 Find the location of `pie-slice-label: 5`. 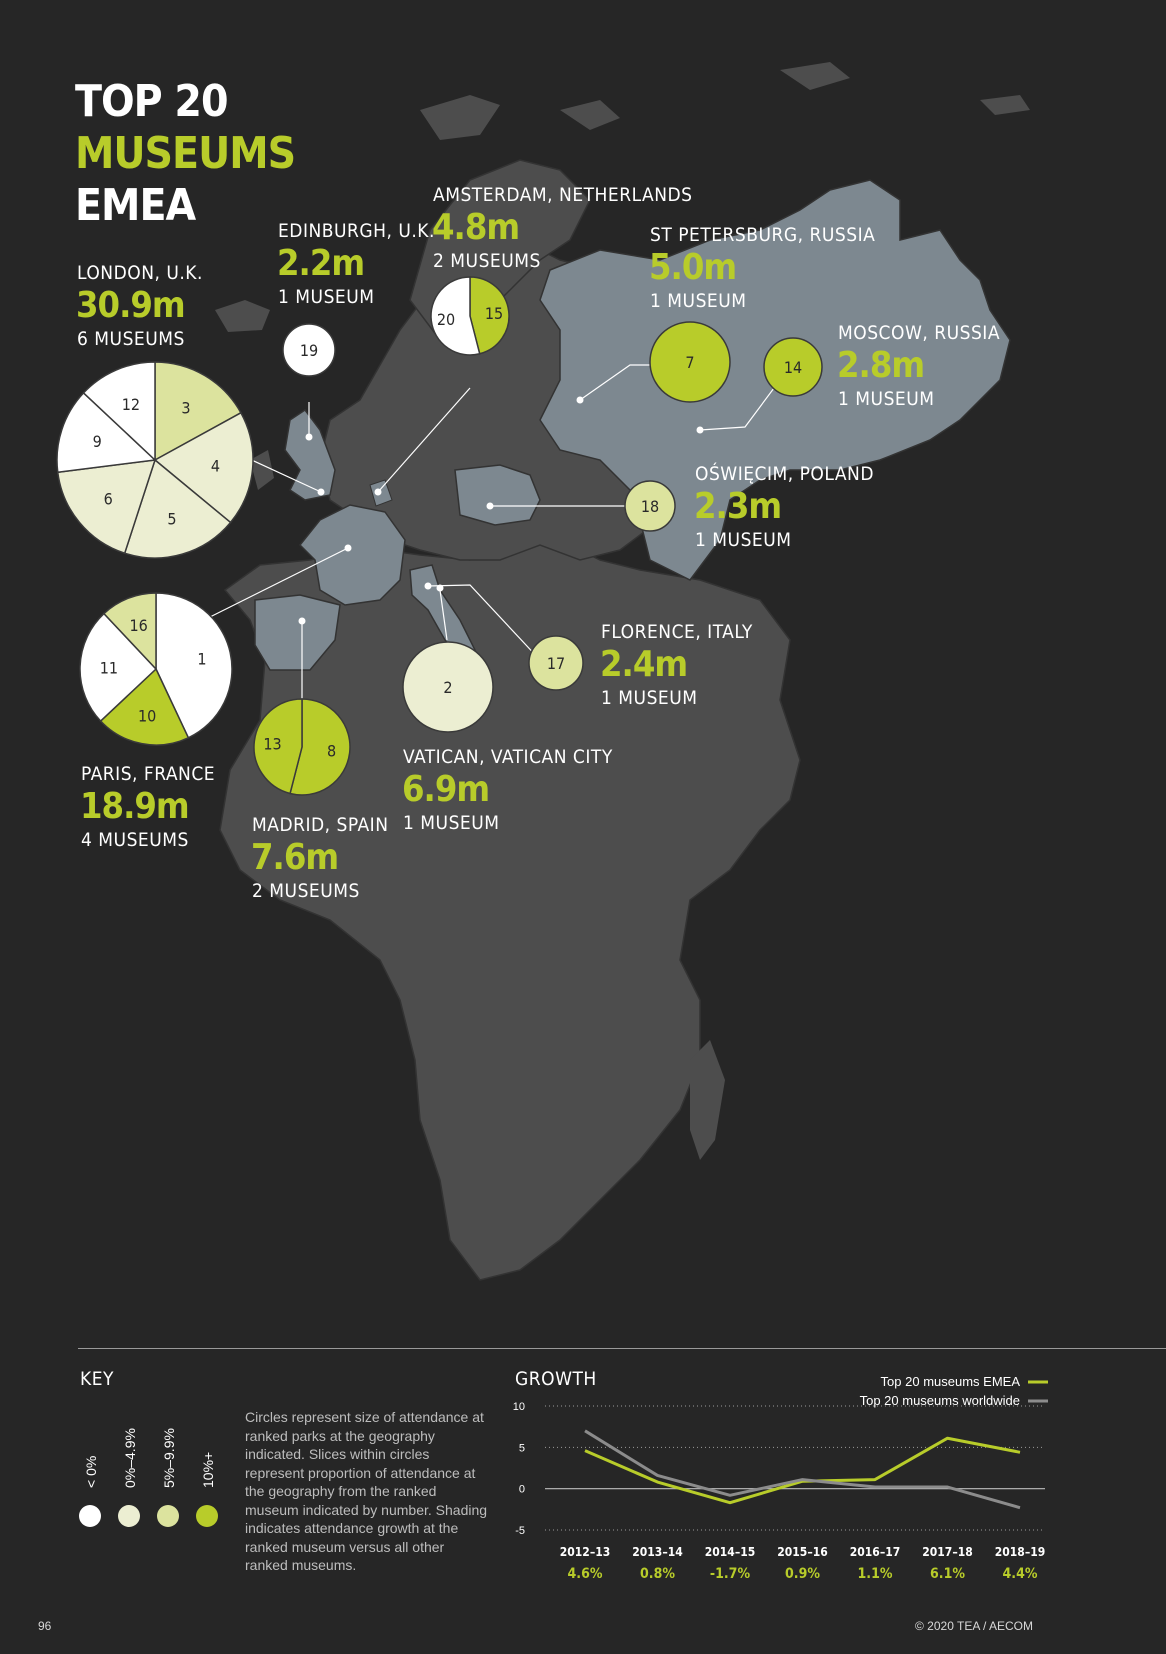

pie-slice-label: 5 is located at coordinates (171, 518).